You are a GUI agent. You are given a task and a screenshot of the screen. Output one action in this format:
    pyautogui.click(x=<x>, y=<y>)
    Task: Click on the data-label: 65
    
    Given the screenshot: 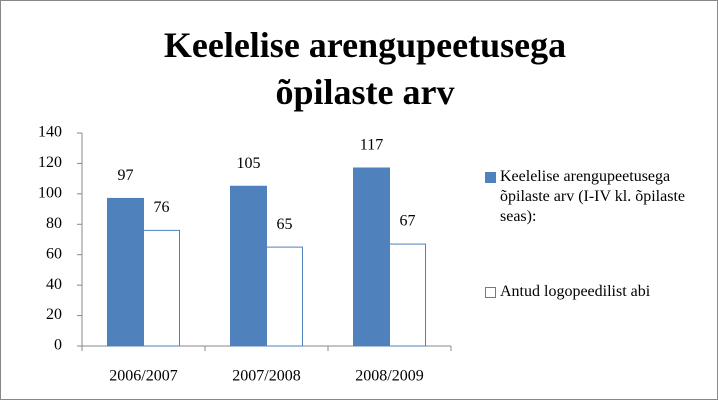 What is the action you would take?
    pyautogui.click(x=285, y=224)
    